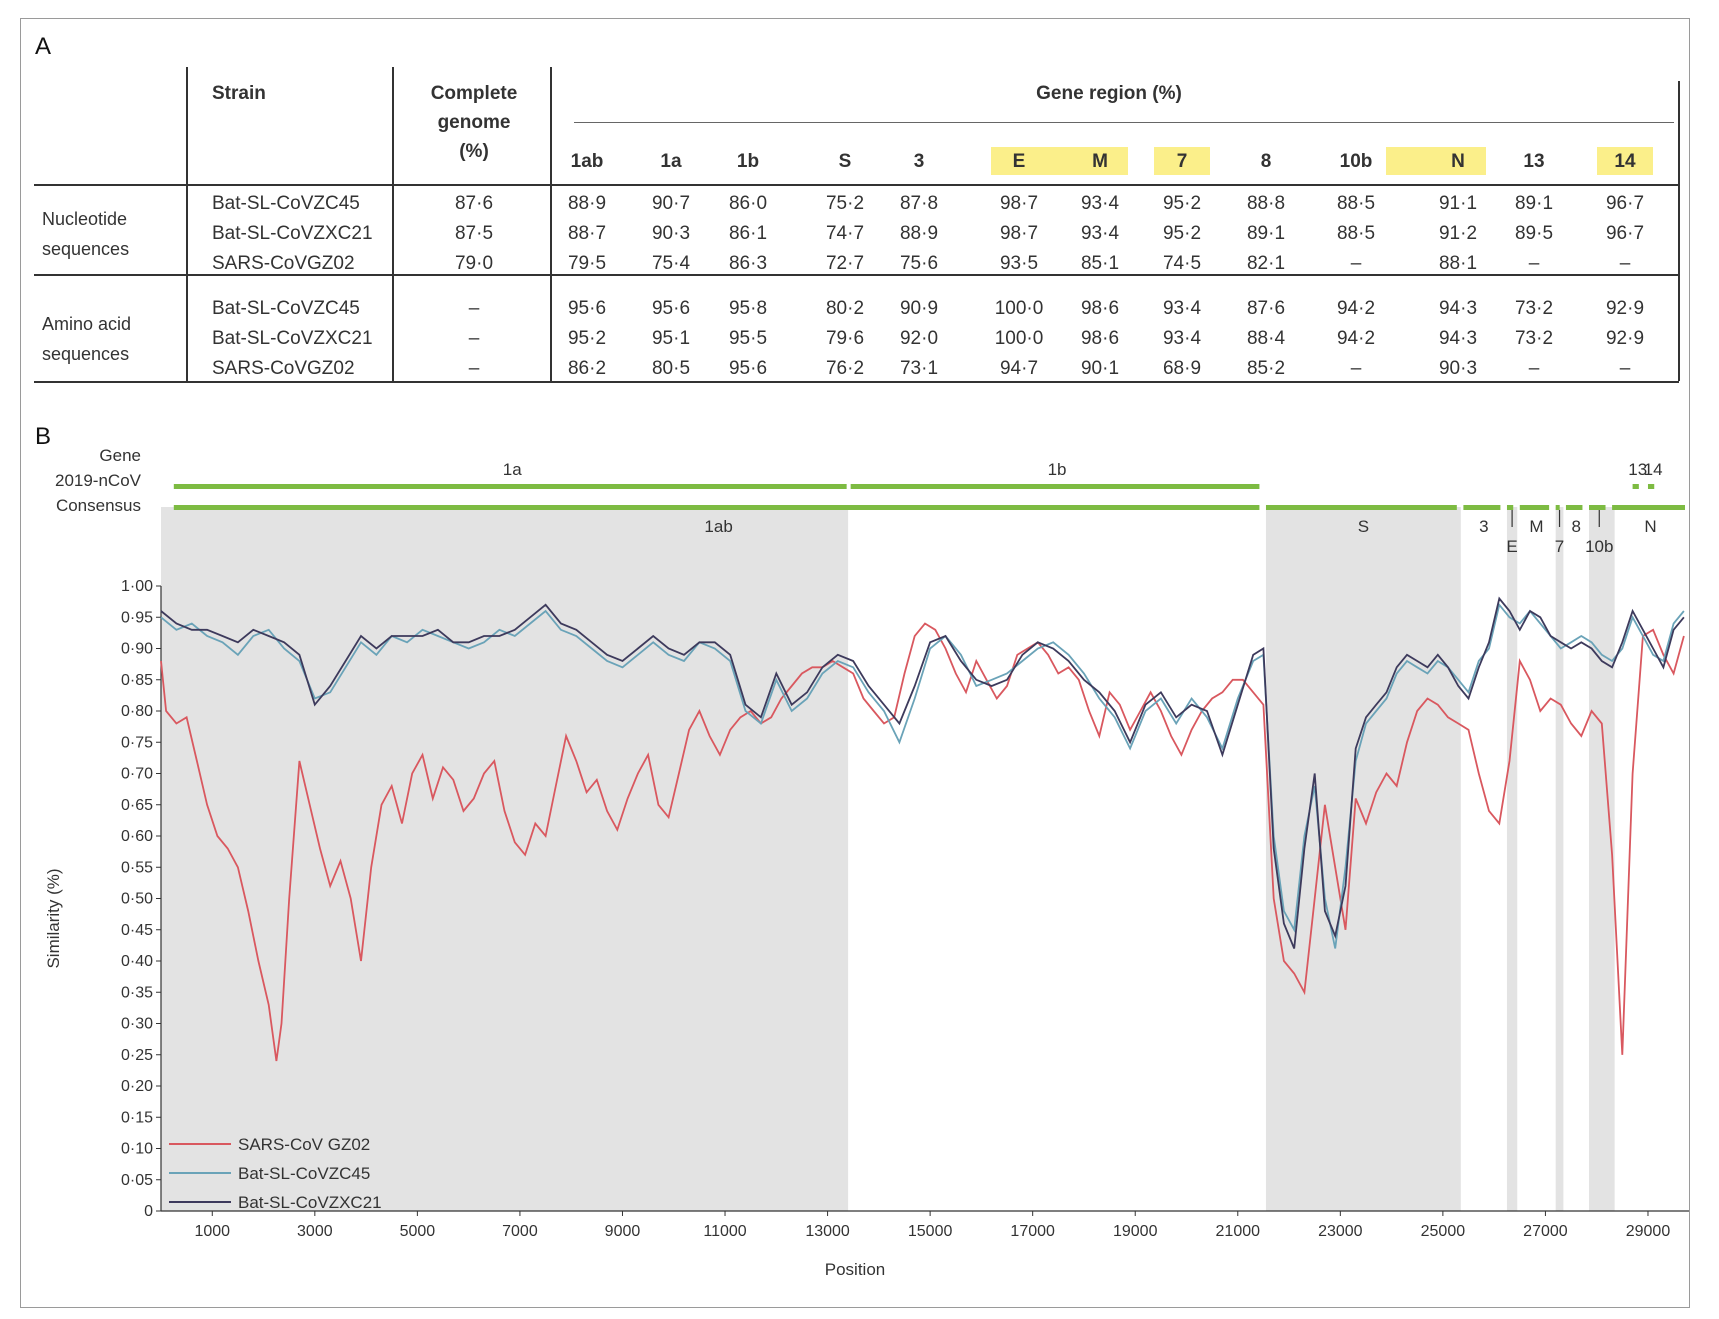 The width and height of the screenshot is (1719, 1319). Describe the element at coordinates (1019, 368) in the screenshot. I see `row-value: 94·7` at that location.